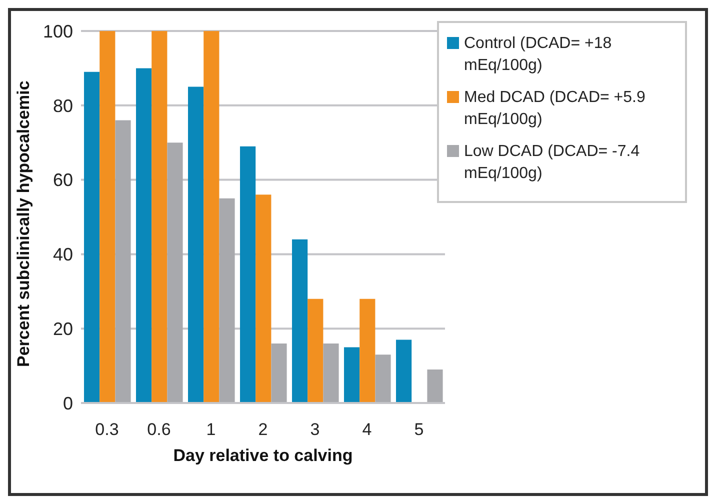 Image resolution: width=716 pixels, height=504 pixels. What do you see at coordinates (107, 430) in the screenshot?
I see `x-tick-label: 0.3` at bounding box center [107, 430].